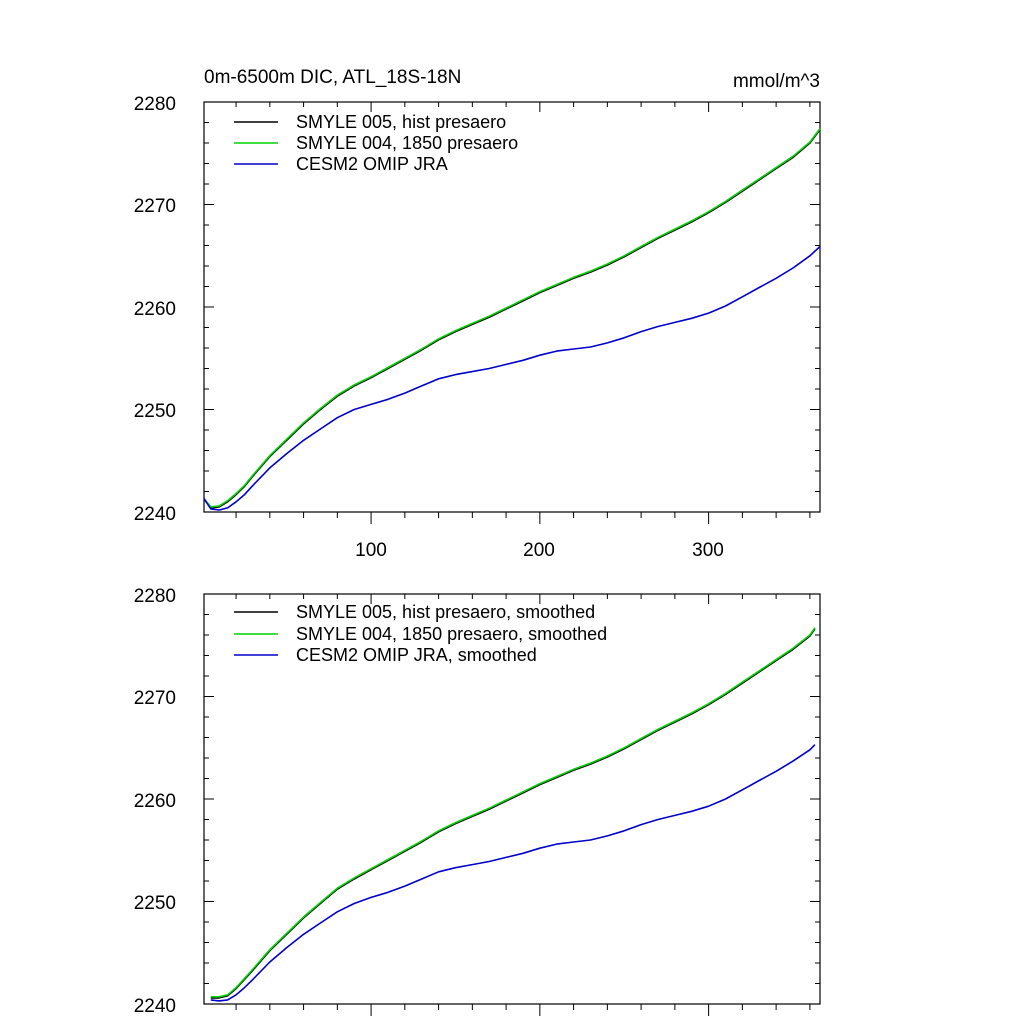 The height and width of the screenshot is (1024, 1024). What do you see at coordinates (371, 550) in the screenshot?
I see `x-tick-label: 100` at bounding box center [371, 550].